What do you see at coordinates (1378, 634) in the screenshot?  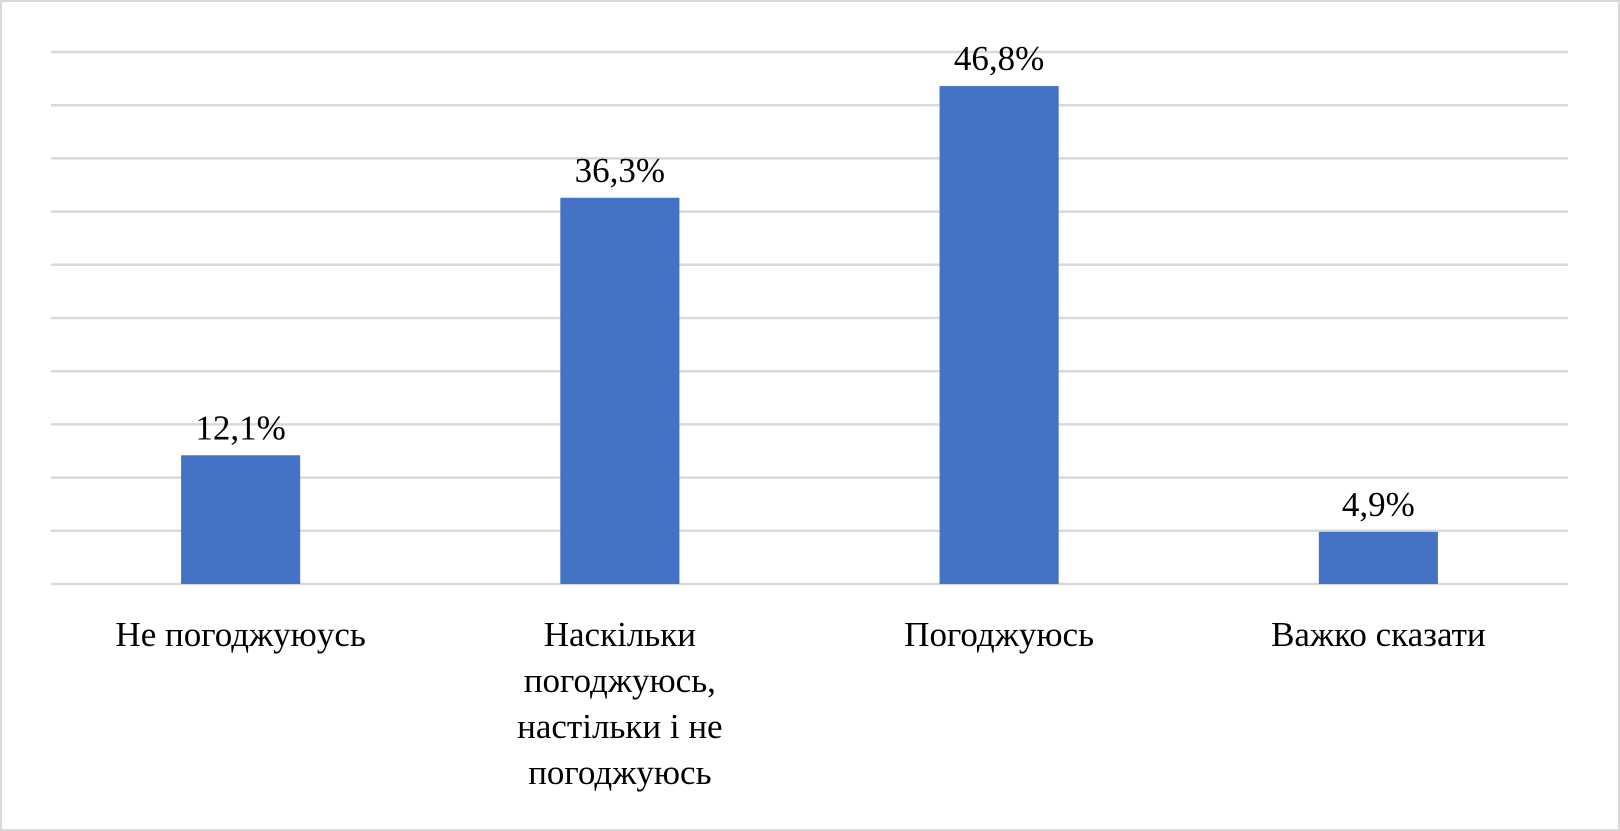 I see `x-tick-label: Важко сказати` at bounding box center [1378, 634].